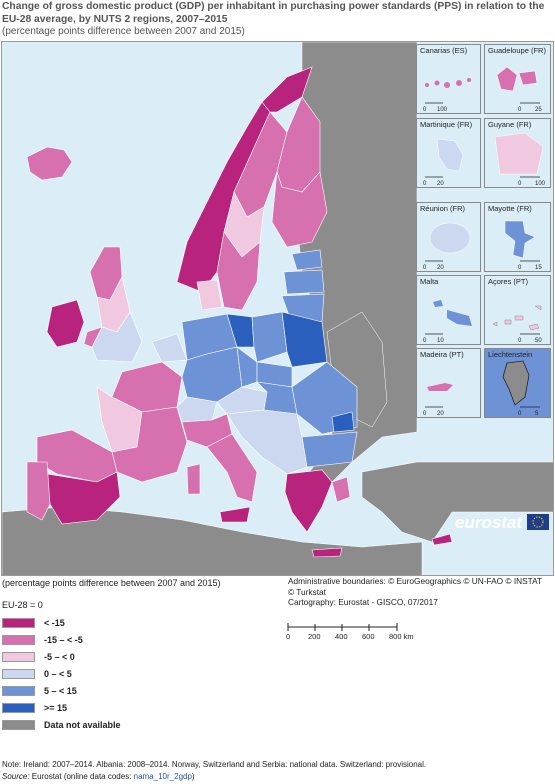 The width and height of the screenshot is (555, 784). What do you see at coordinates (447, 322) in the screenshot?
I see `inset-map-malta: 0 10` at bounding box center [447, 322].